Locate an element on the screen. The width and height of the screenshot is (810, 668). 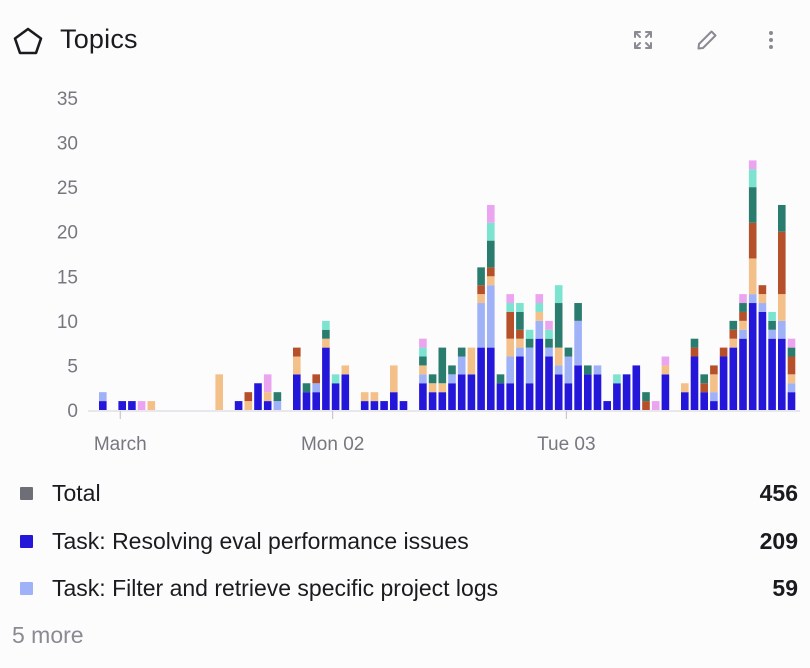
more-options-button is located at coordinates (771, 40).